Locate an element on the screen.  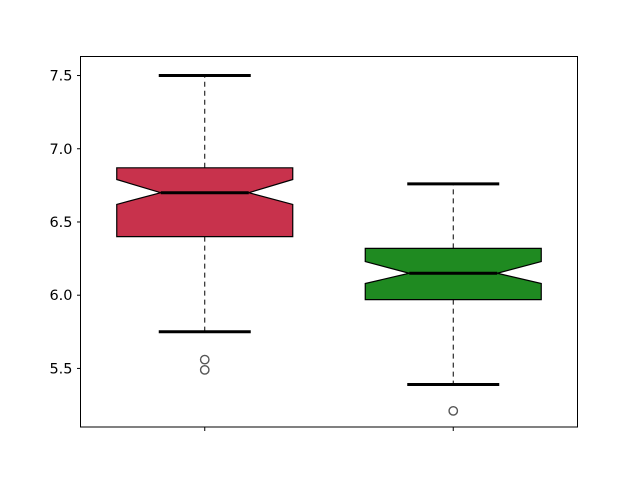
y-tick-label: 7.5 is located at coordinates (60, 77).